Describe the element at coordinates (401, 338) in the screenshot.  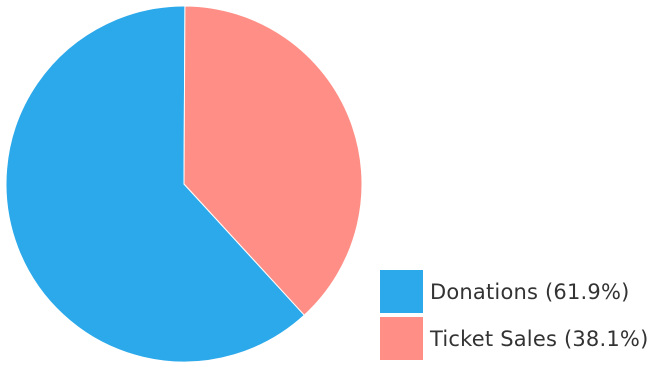
I see `legend-swatch-ticket-sales` at that location.